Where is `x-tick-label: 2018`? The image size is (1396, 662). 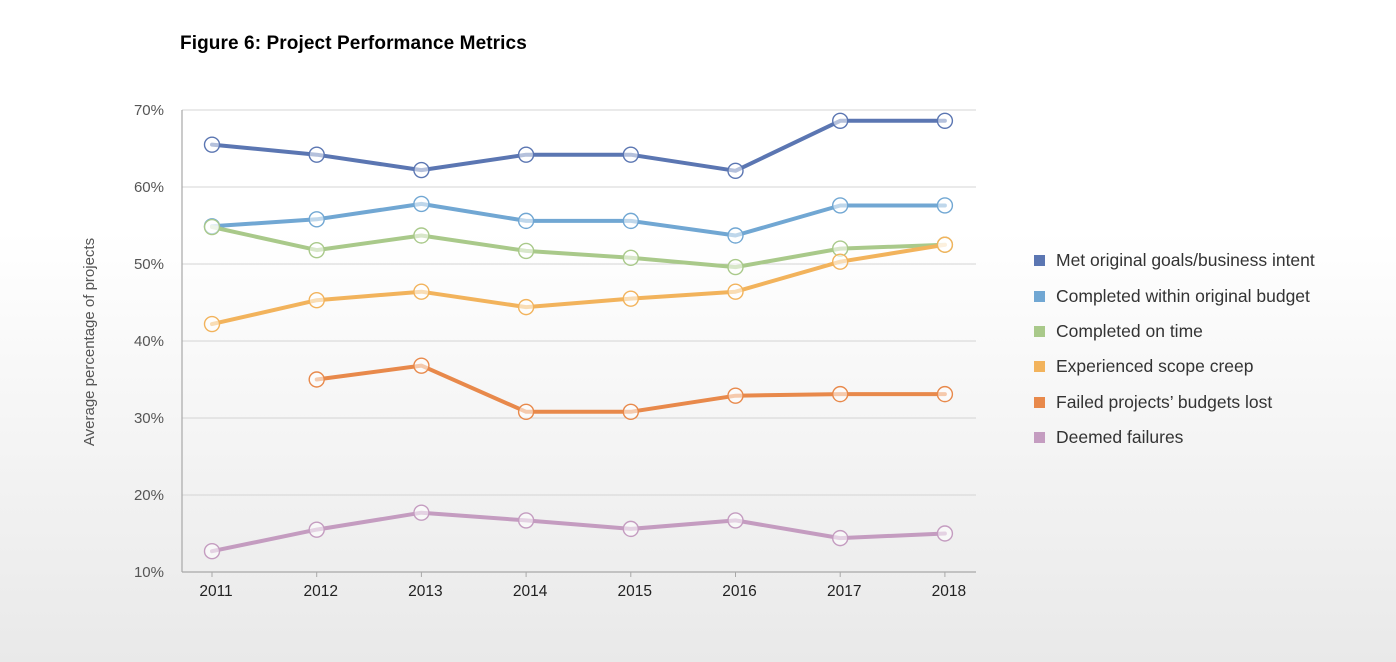 x-tick-label: 2018 is located at coordinates (949, 591).